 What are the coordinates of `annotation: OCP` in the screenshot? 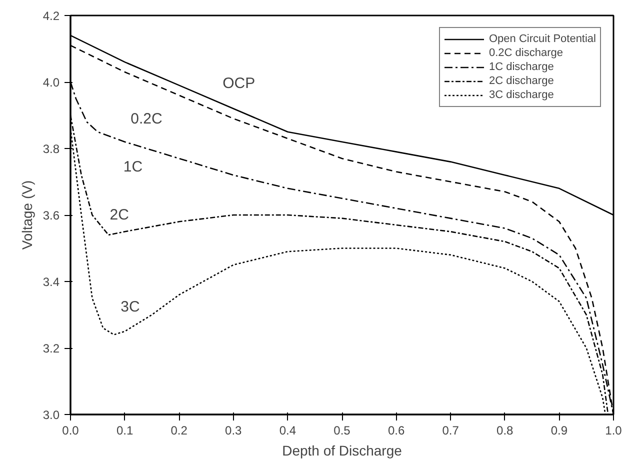 It's located at (239, 83).